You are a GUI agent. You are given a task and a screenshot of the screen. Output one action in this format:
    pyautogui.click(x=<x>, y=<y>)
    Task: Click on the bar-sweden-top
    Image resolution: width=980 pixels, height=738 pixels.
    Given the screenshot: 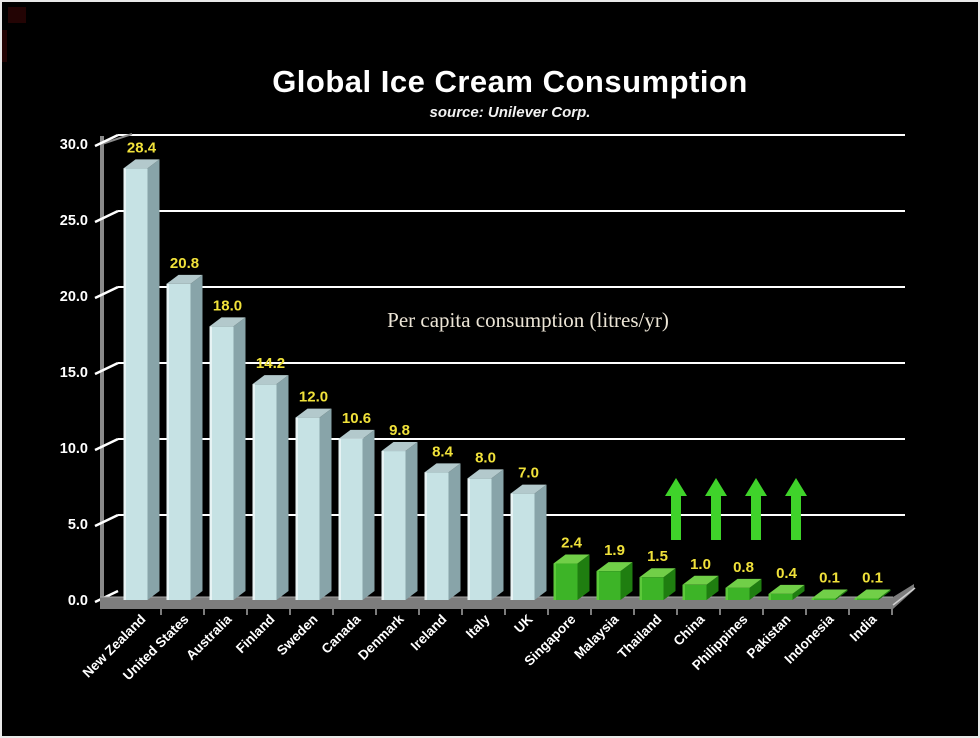 What is the action you would take?
    pyautogui.click(x=313, y=413)
    